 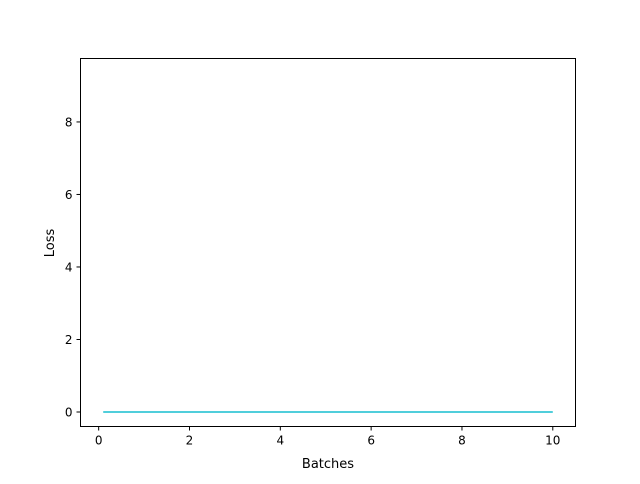 What do you see at coordinates (552, 441) in the screenshot?
I see `x-tick-label: 10` at bounding box center [552, 441].